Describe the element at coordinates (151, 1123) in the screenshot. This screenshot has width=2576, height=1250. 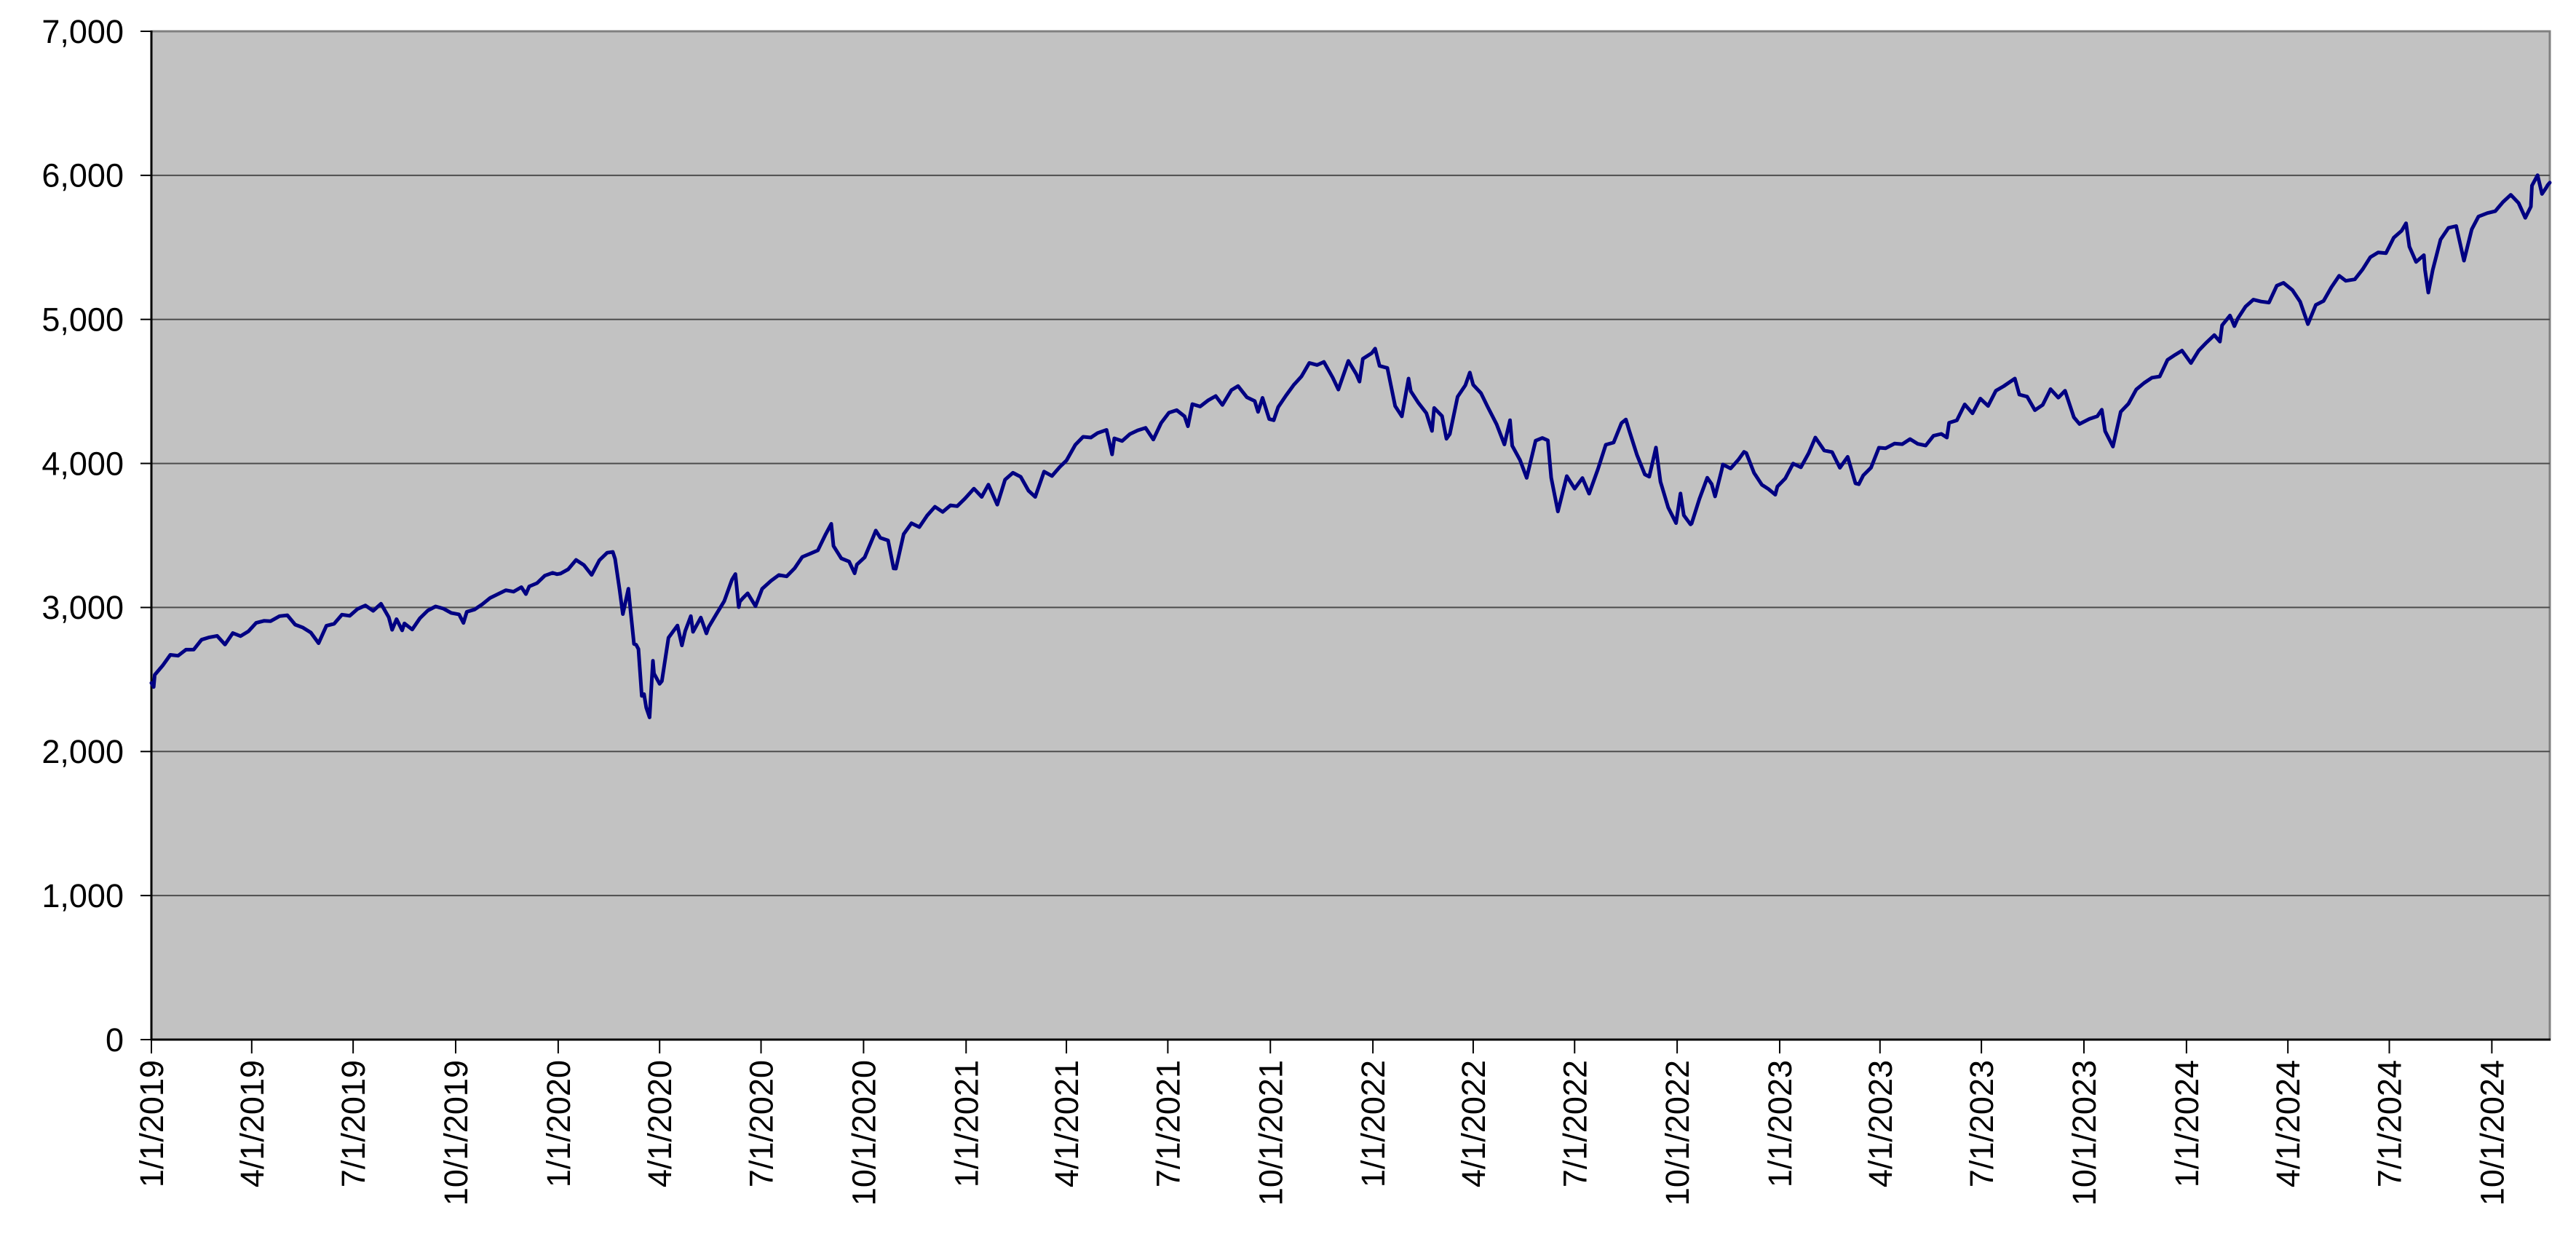
I see `x-tick-label: 1/1/2019` at that location.